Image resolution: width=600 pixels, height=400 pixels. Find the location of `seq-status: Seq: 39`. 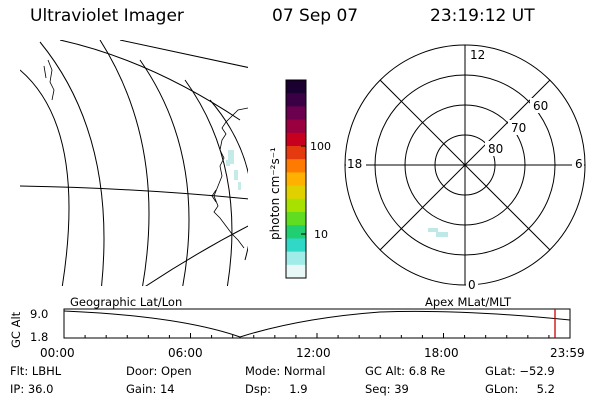

seq-status: Seq: 39 is located at coordinates (387, 389).